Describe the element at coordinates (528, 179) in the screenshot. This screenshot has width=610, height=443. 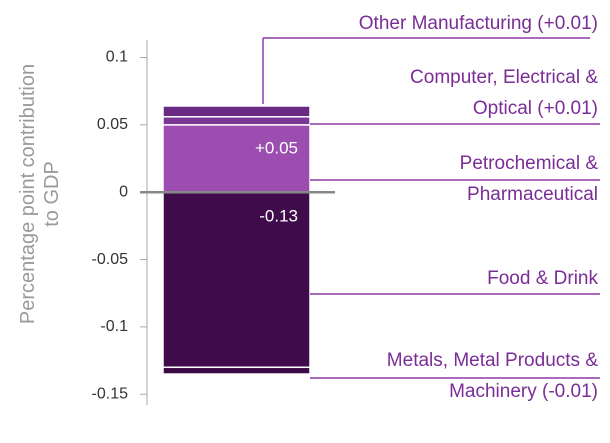
I see `series-name: Petrochemical & Pharmaceutical` at that location.